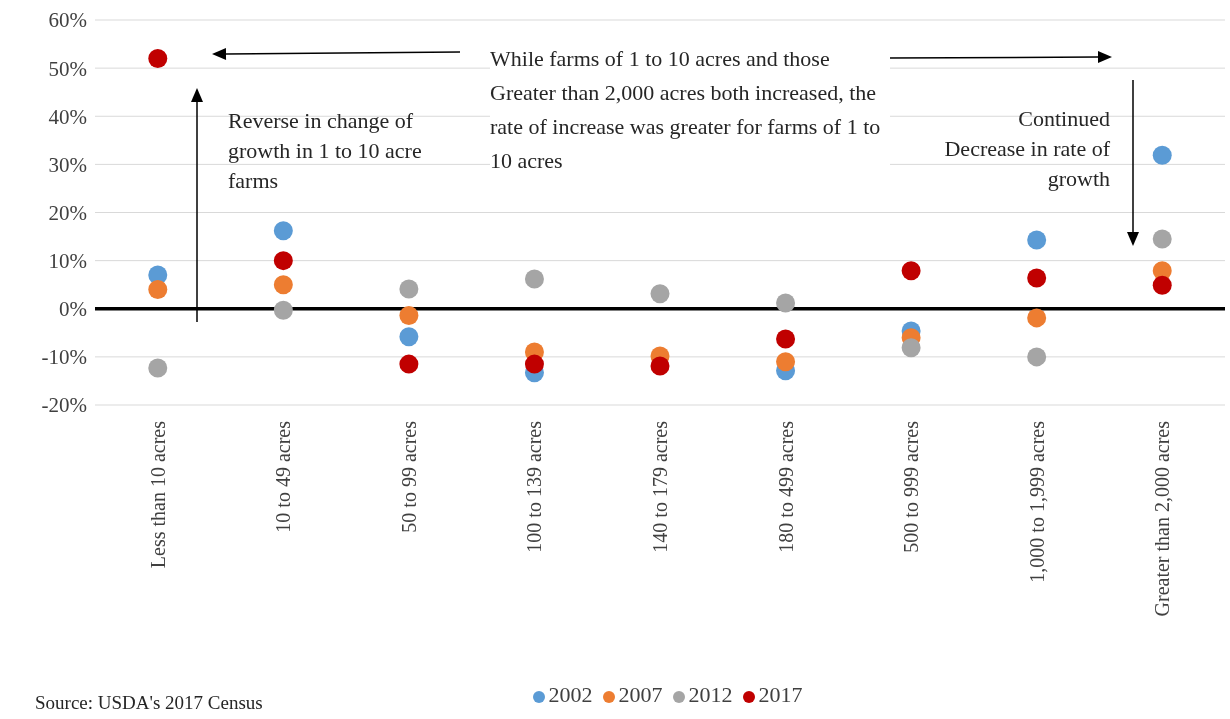 The image size is (1230, 719). What do you see at coordinates (660, 486) in the screenshot?
I see `x-tick-label: 140 to 179 acres` at bounding box center [660, 486].